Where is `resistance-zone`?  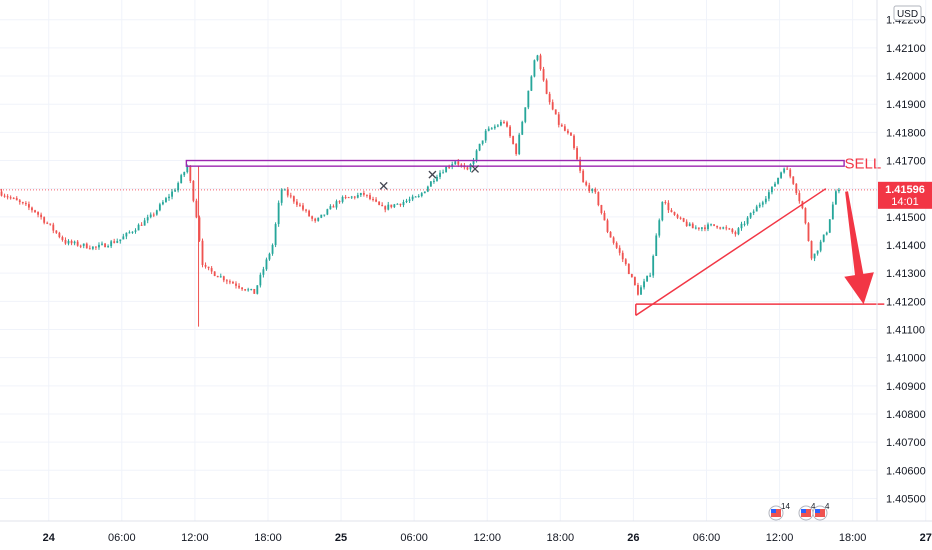 resistance-zone is located at coordinates (515, 163).